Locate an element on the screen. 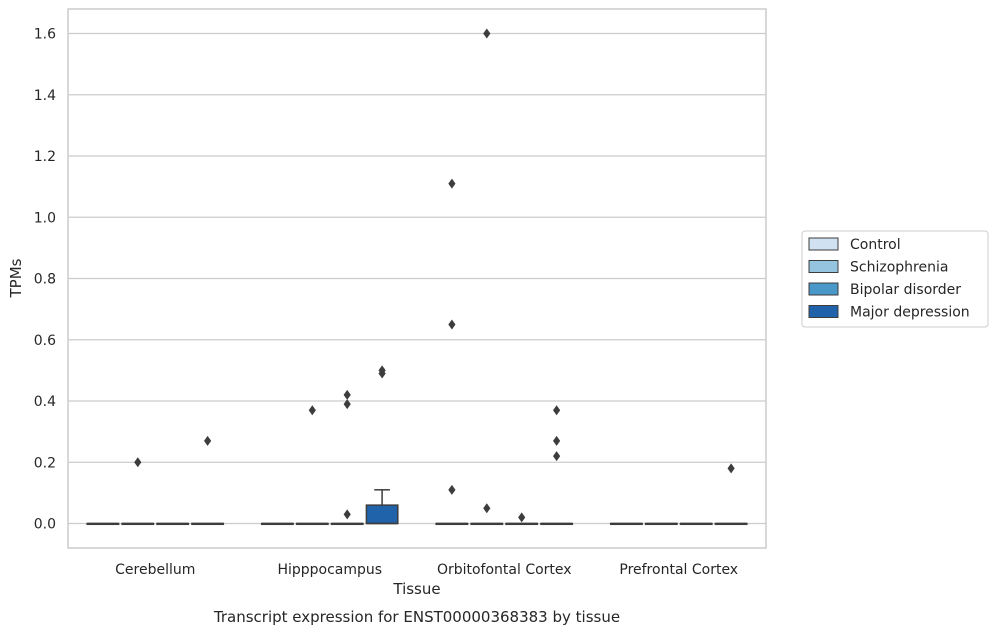  y-tick-label: 1.6 is located at coordinates (45, 35).